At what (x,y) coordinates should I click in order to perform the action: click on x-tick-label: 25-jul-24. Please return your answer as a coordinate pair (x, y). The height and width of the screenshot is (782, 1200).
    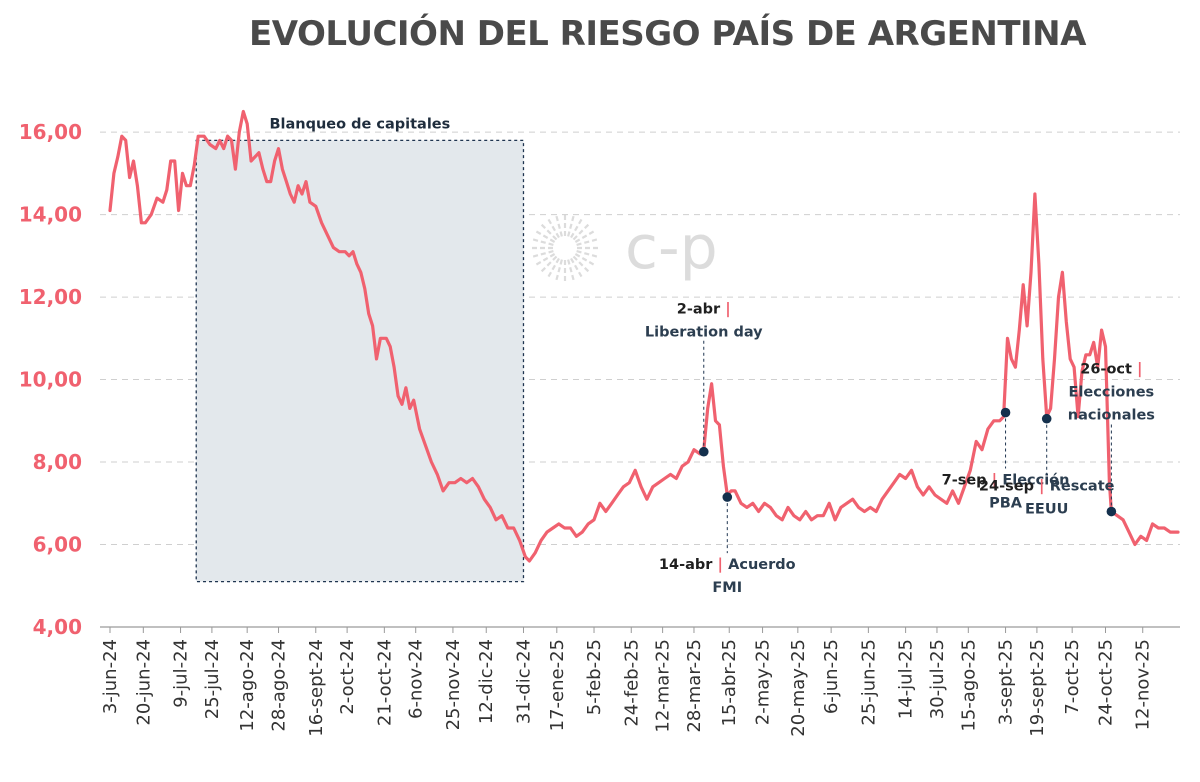
    Looking at the image, I should click on (212, 679).